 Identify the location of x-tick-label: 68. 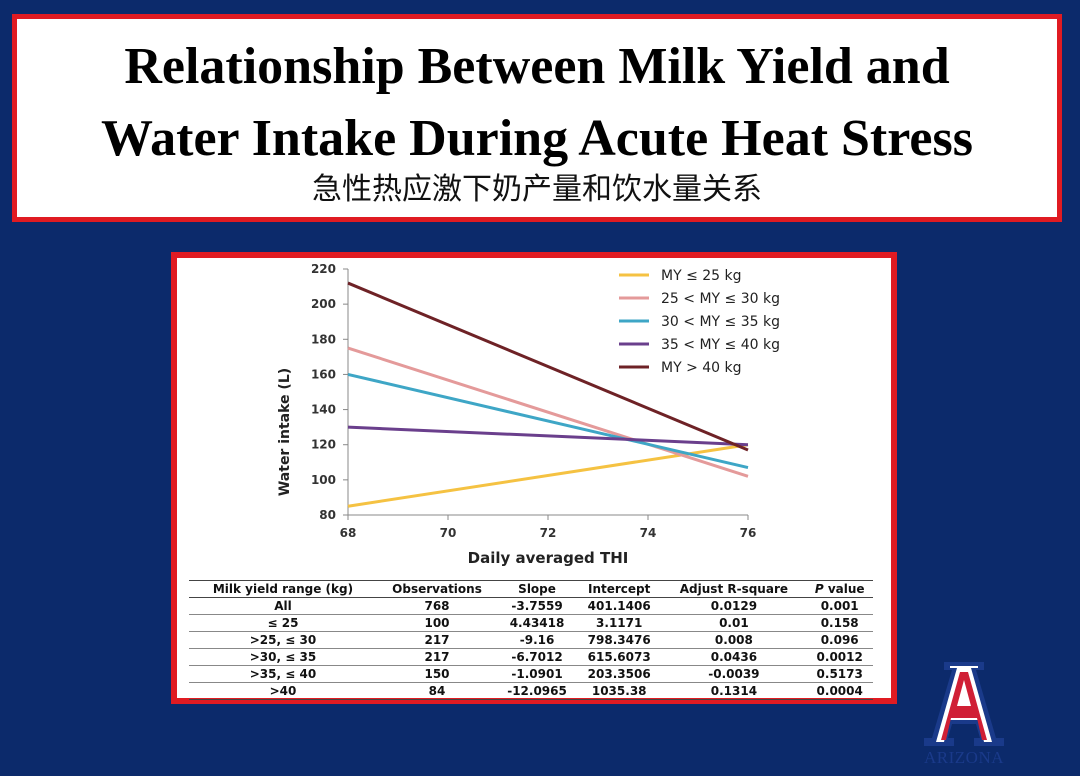
(348, 533).